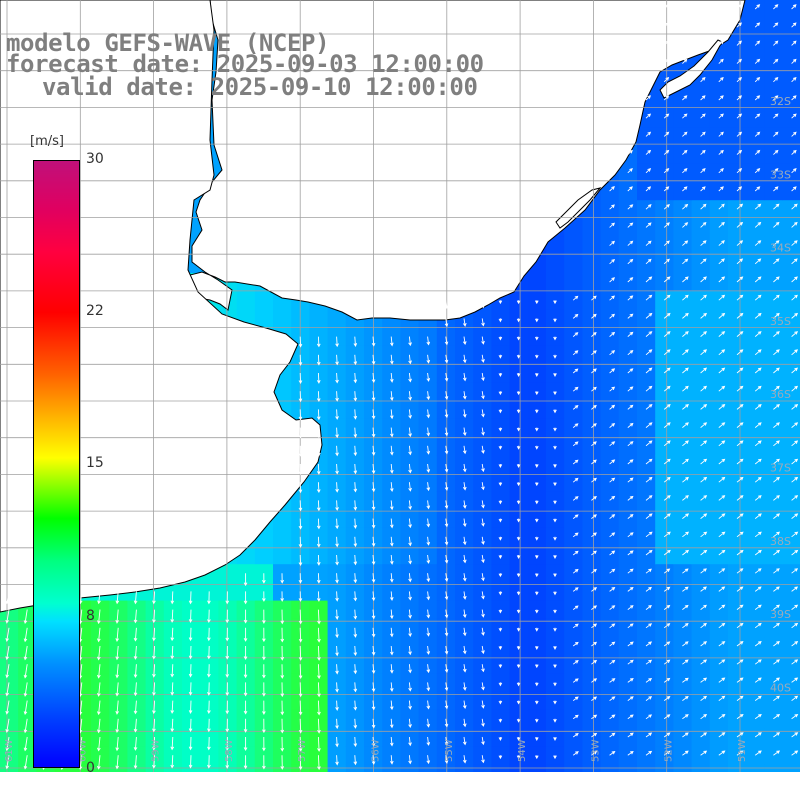  What do you see at coordinates (780, 394) in the screenshot?
I see `lat-label: 36S` at bounding box center [780, 394].